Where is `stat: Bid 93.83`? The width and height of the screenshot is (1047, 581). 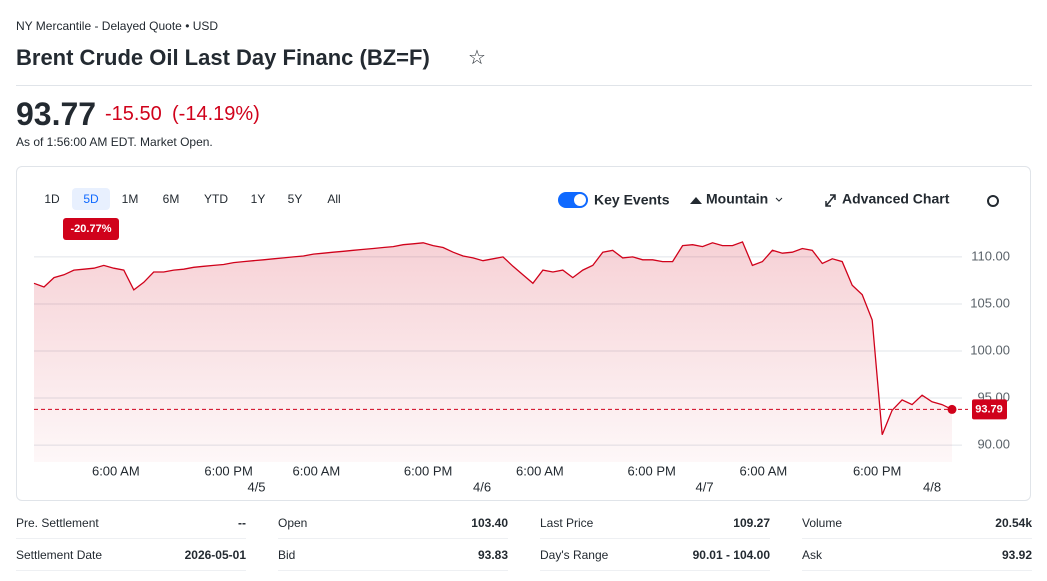
stat: Bid 93.83 is located at coordinates (393, 555).